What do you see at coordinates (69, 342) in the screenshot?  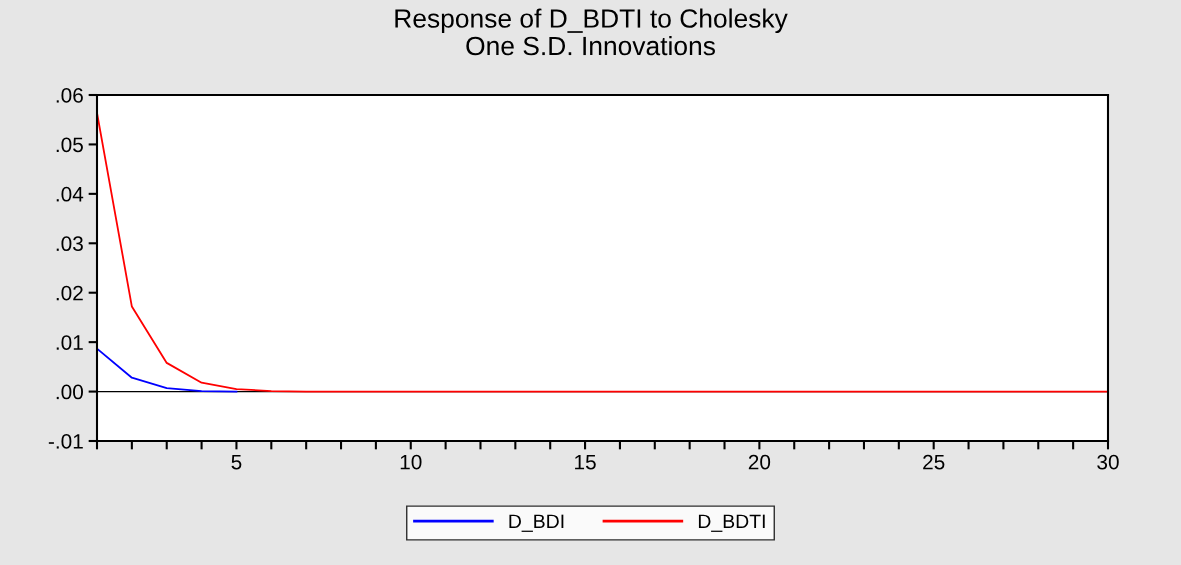 I see `y-tick-label: .01` at bounding box center [69, 342].